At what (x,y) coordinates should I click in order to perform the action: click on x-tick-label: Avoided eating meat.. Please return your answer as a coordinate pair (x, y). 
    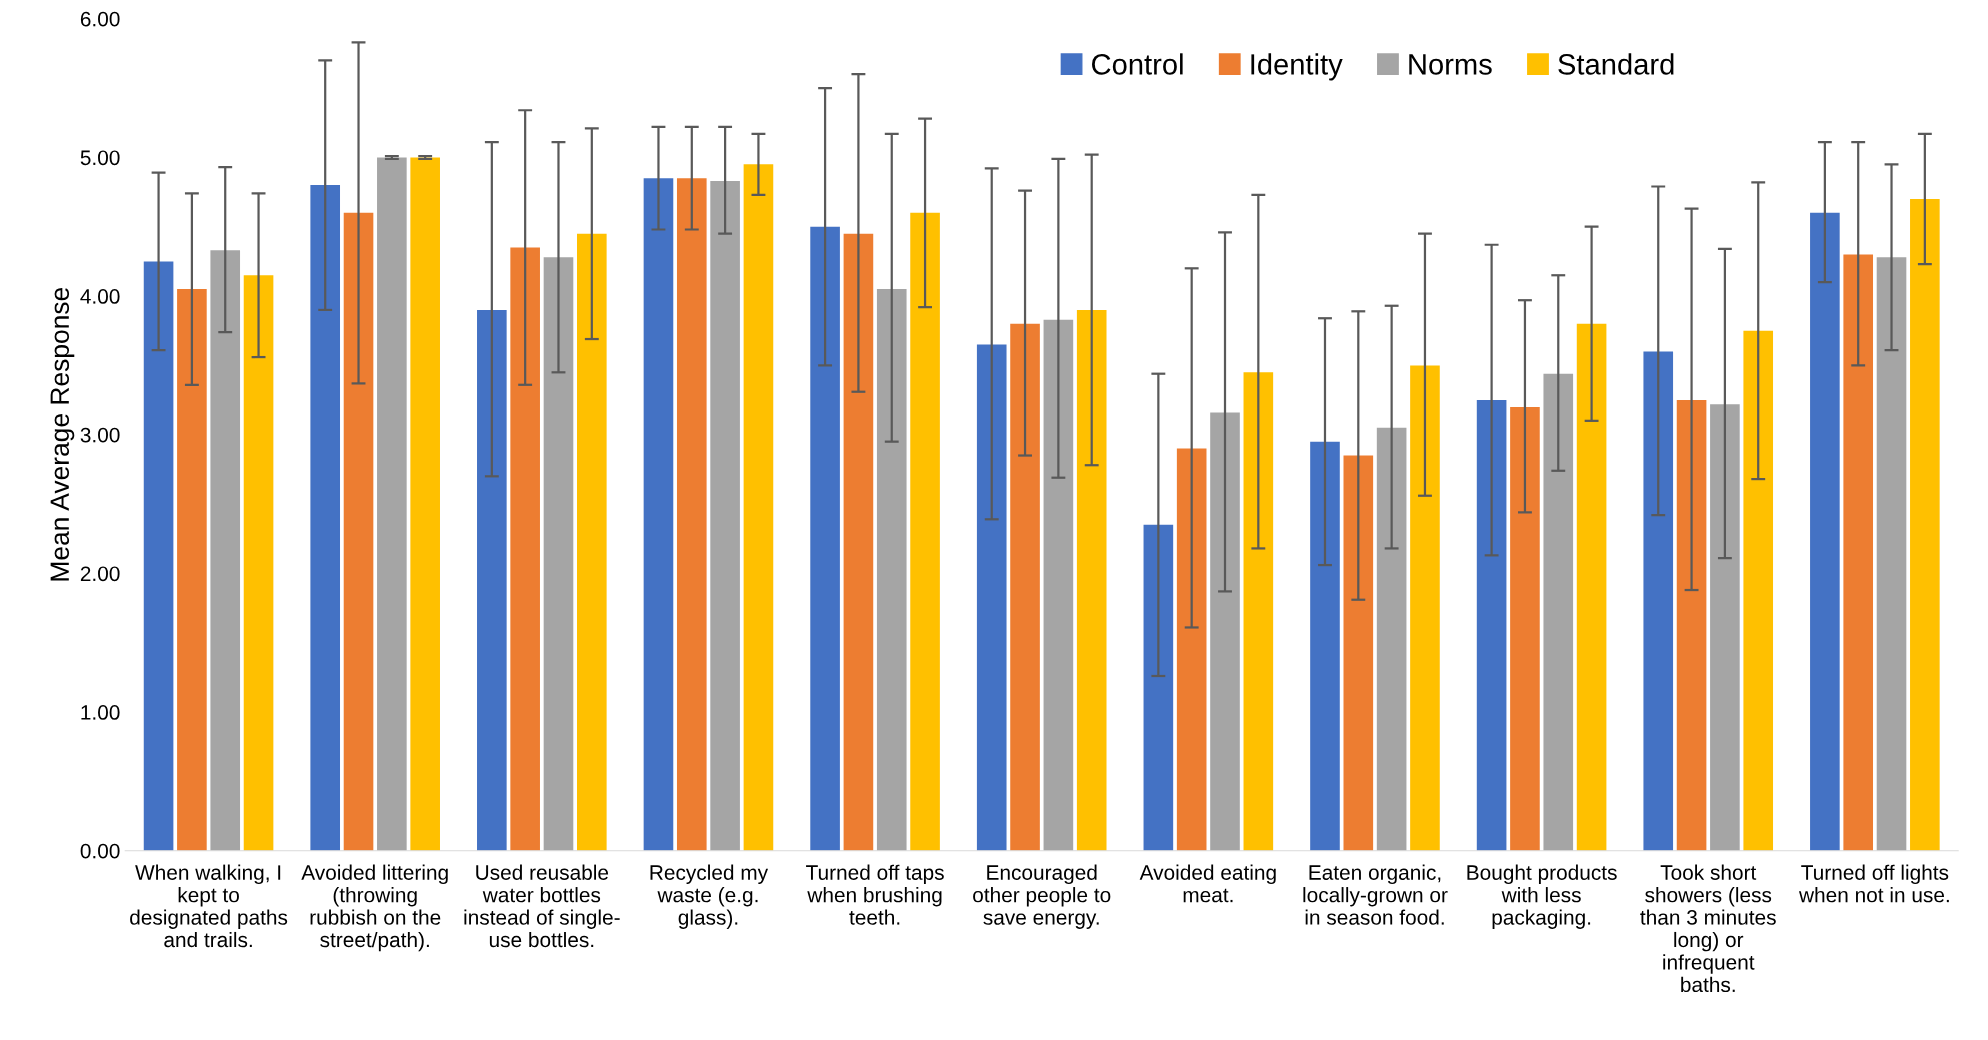
    Looking at the image, I should click on (1207, 883).